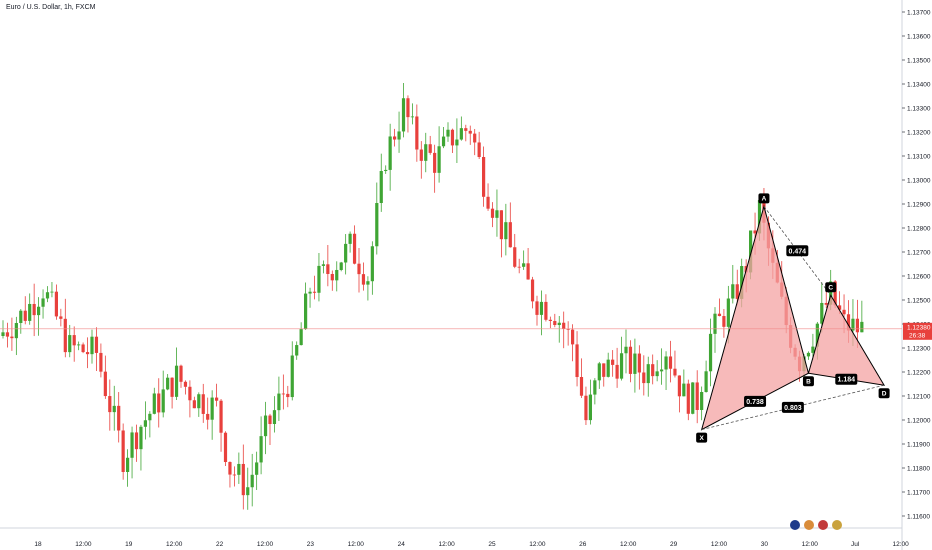 The image size is (932, 550). What do you see at coordinates (702, 437) in the screenshot?
I see `pattern-point-label: X` at bounding box center [702, 437].